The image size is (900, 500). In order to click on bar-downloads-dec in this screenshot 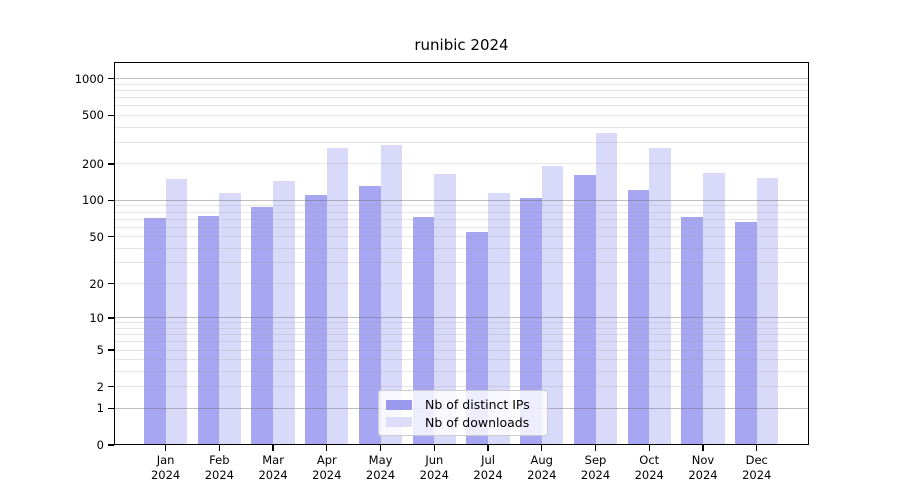, I will do `click(767, 311)`.